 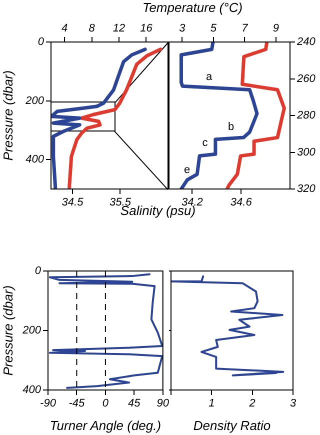 What do you see at coordinates (65, 28) in the screenshot?
I see `x2-tick-label: 4` at bounding box center [65, 28].